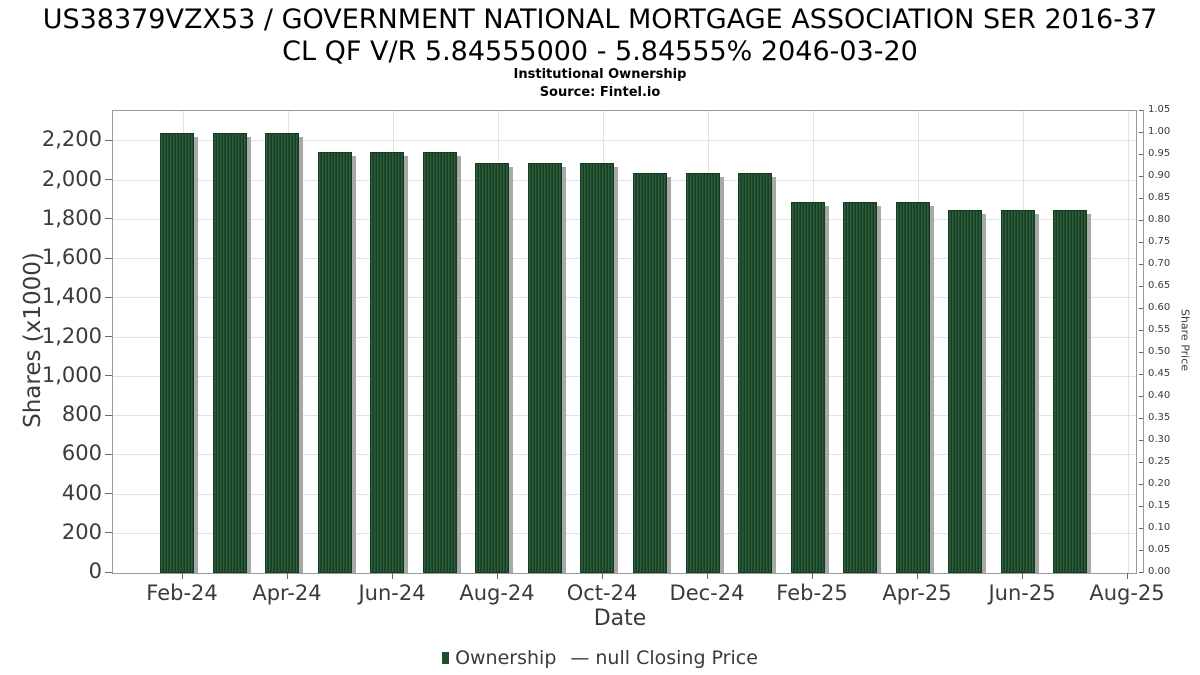 The width and height of the screenshot is (1200, 675). Describe the element at coordinates (1159, 219) in the screenshot. I see `secondary-y-tick-label: 0.80` at that location.